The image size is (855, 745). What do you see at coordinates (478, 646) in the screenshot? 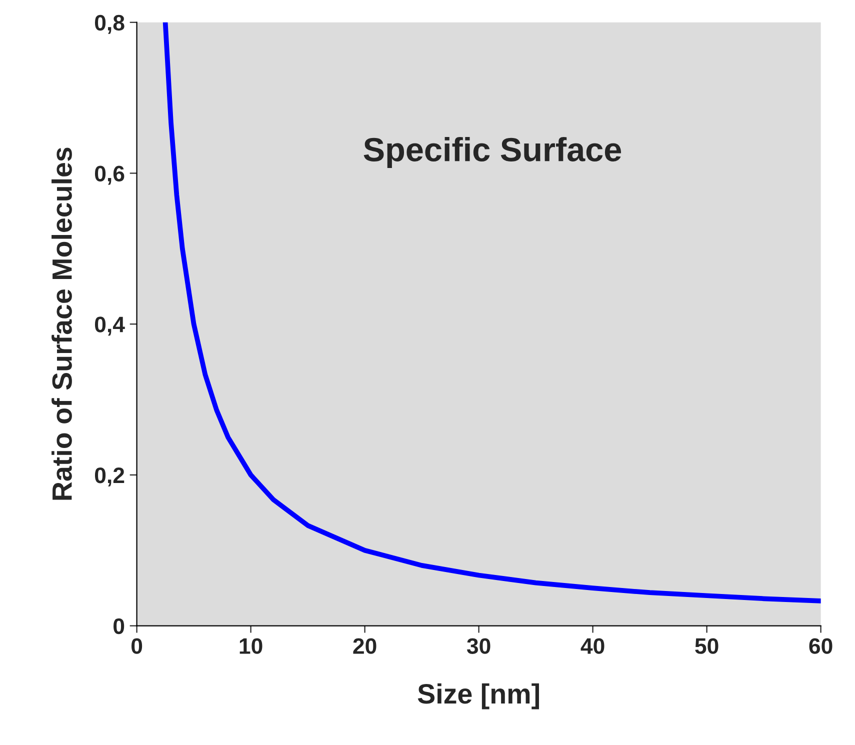
I see `x-tick-label: 30` at bounding box center [478, 646].